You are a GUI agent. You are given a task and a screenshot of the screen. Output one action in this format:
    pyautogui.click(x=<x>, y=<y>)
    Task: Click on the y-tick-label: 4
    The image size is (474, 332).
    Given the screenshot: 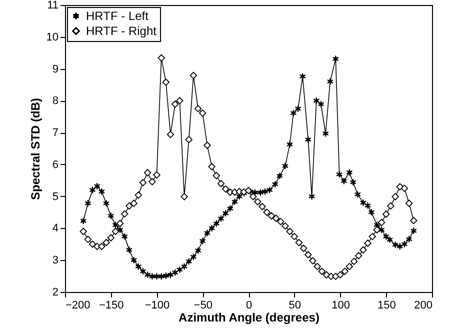 What is the action you would take?
    pyautogui.click(x=55, y=228)
    